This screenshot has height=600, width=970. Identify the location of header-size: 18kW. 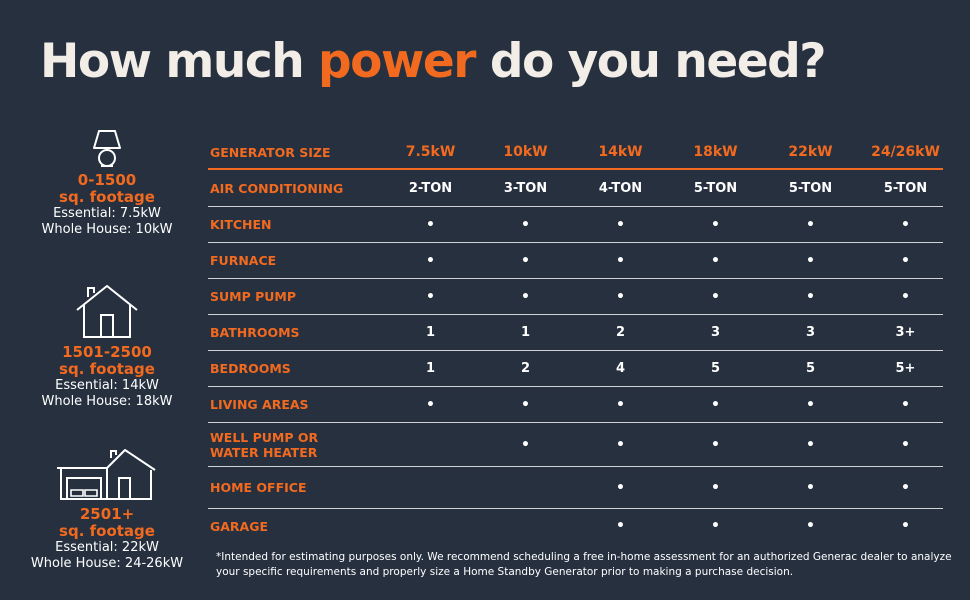
(715, 152).